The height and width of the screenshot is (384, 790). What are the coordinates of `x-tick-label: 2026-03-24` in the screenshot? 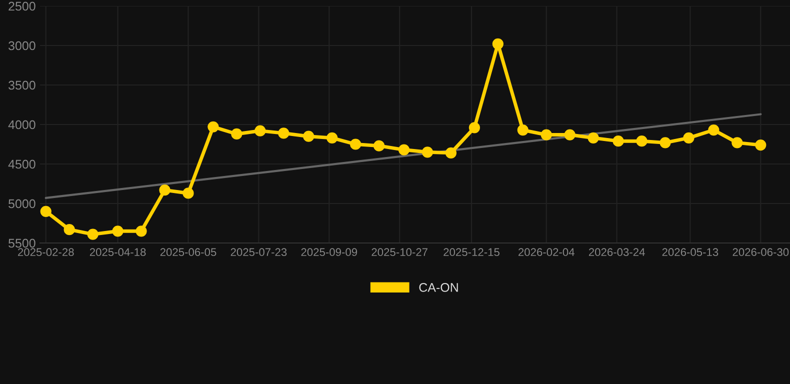 It's located at (616, 252).